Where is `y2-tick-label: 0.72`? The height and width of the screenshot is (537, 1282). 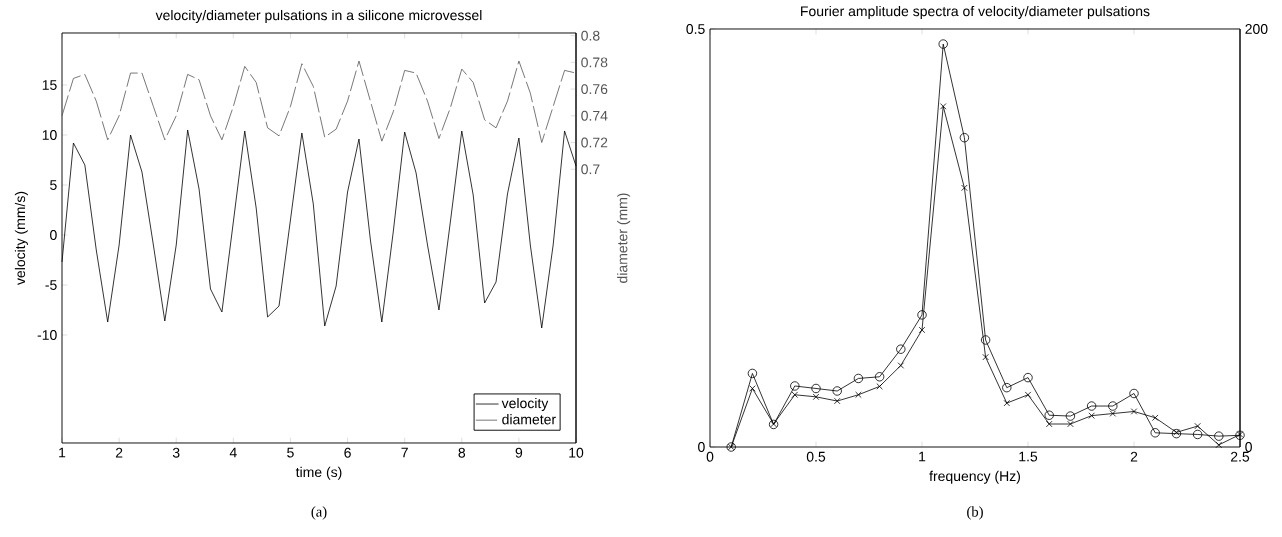 y2-tick-label: 0.72 is located at coordinates (594, 142).